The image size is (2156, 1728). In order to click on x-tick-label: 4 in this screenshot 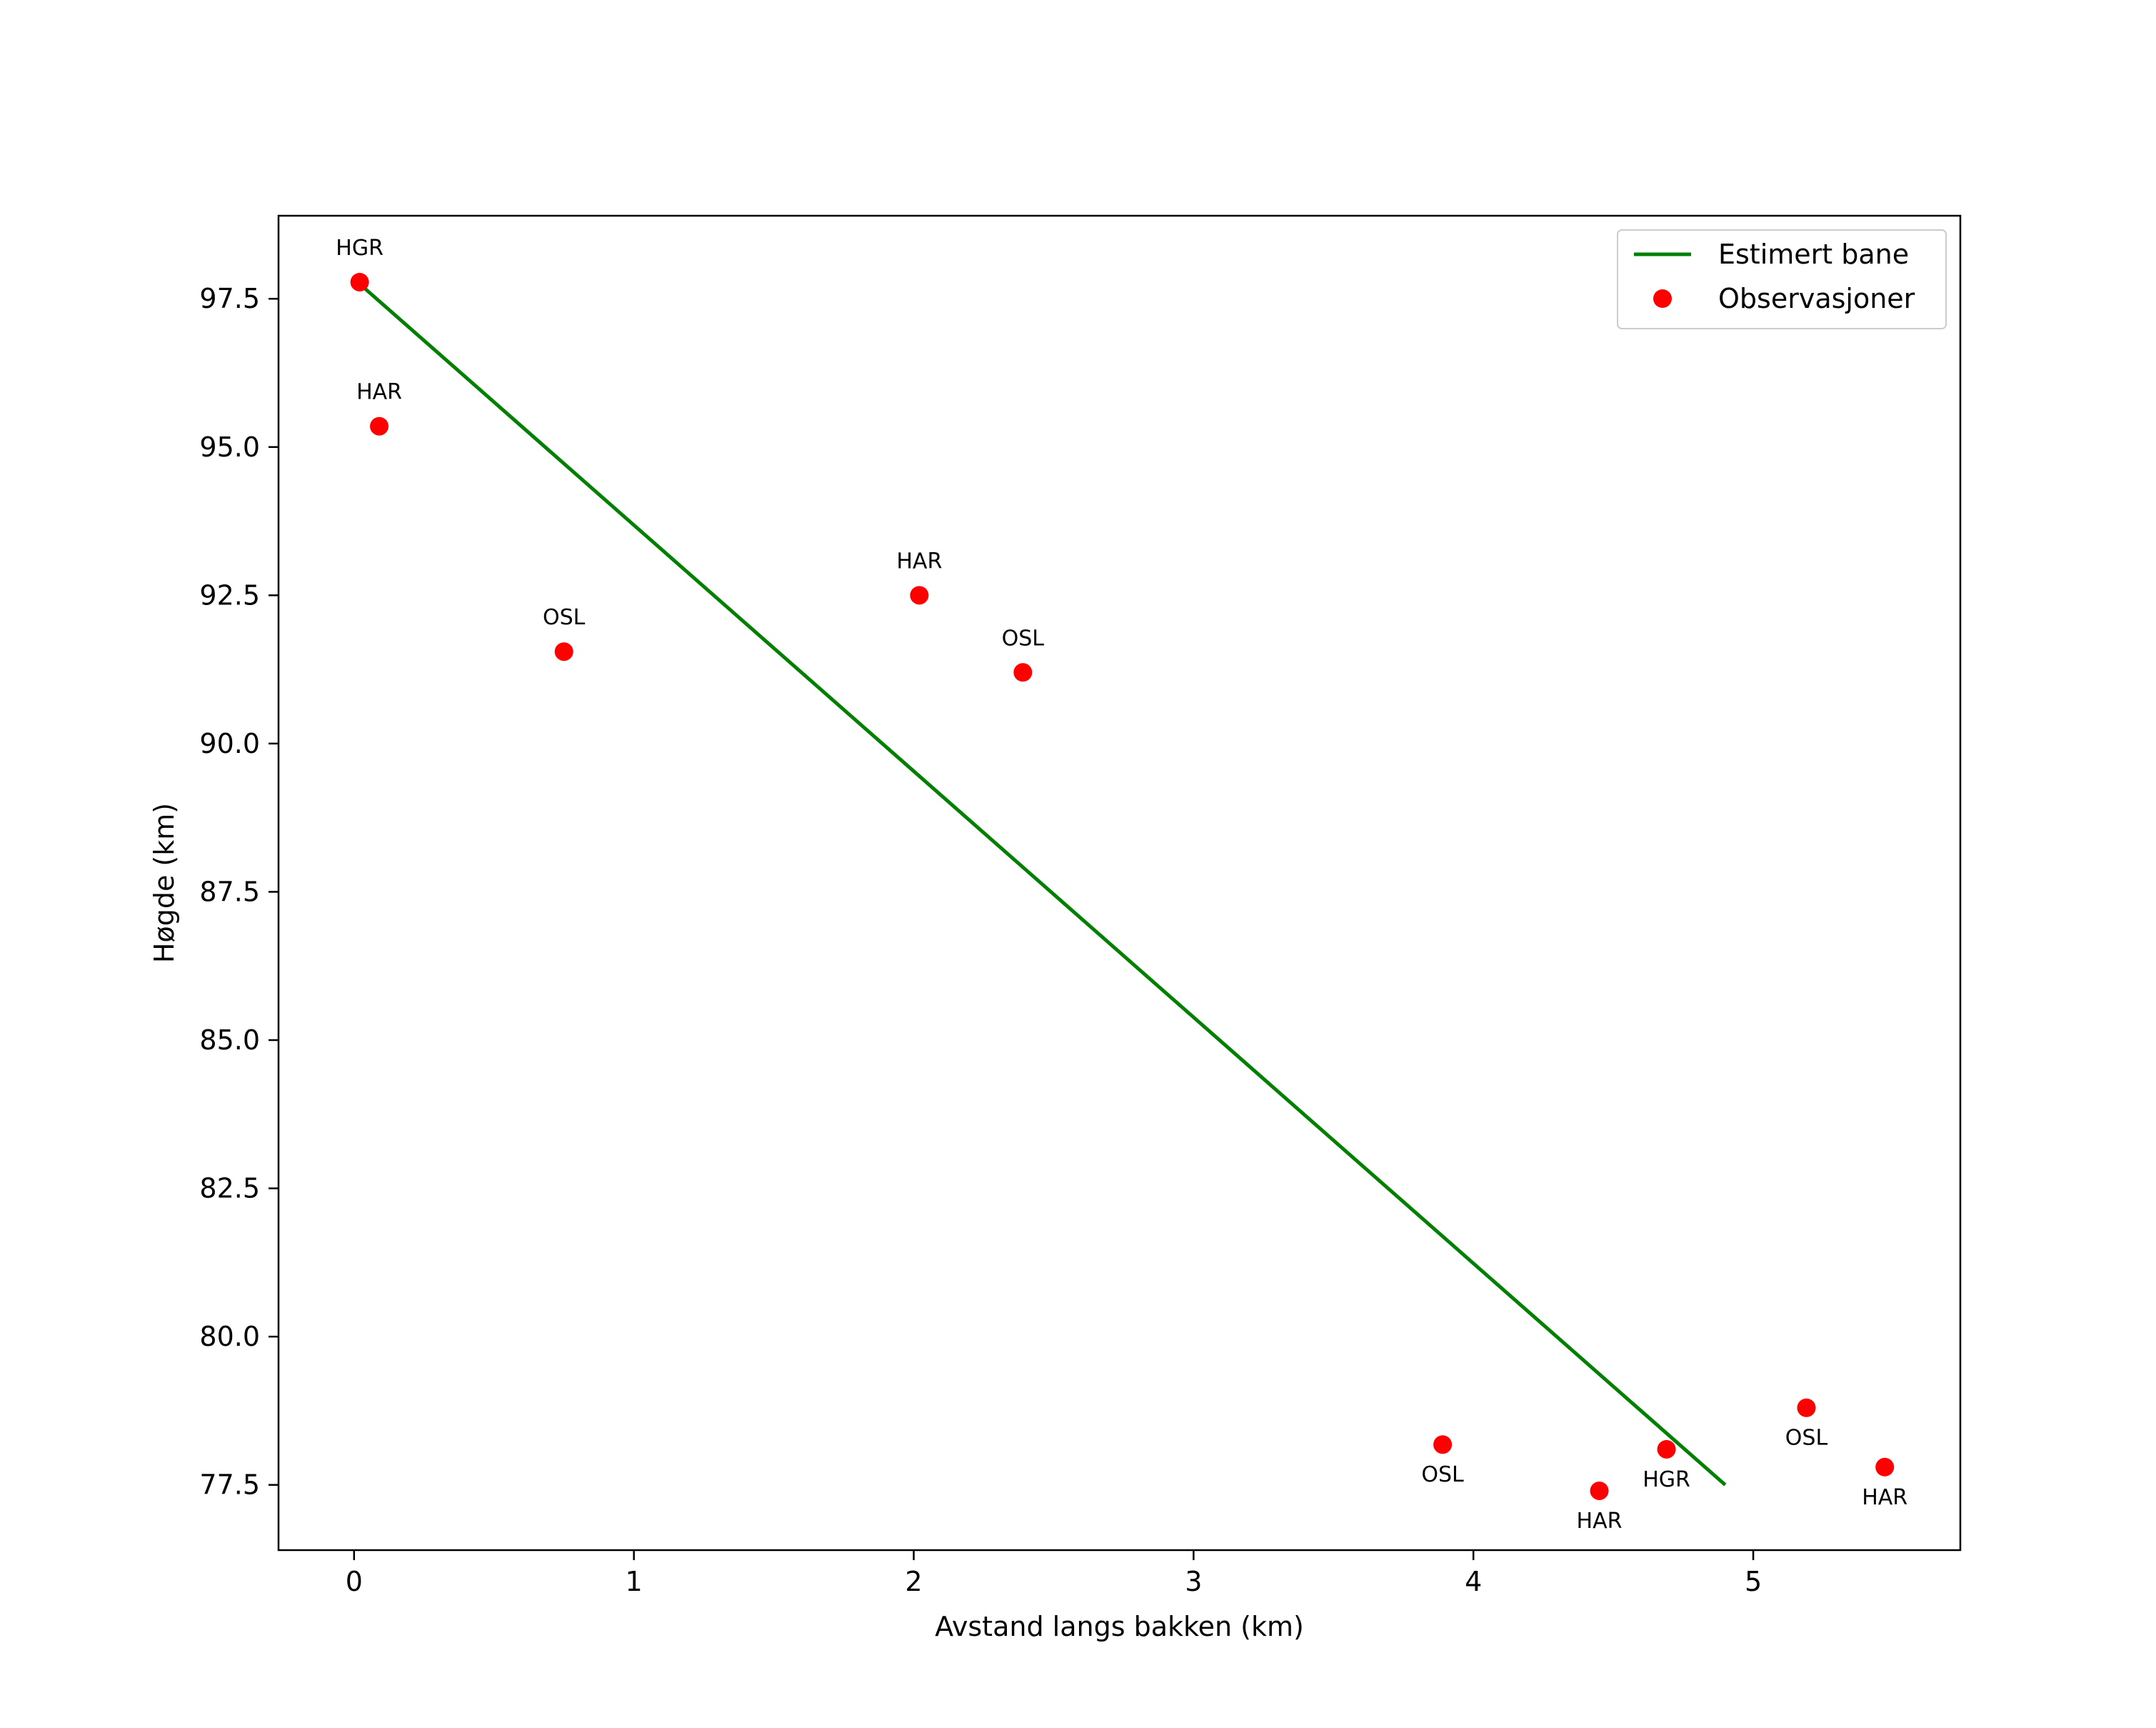, I will do `click(1473, 1581)`.